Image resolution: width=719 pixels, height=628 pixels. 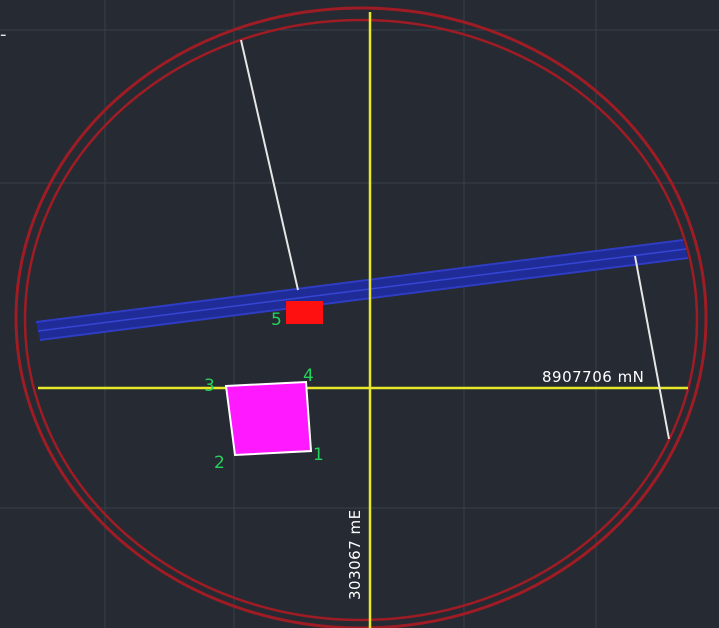 I want to click on easting-label: 303067 mE, so click(x=355, y=554).